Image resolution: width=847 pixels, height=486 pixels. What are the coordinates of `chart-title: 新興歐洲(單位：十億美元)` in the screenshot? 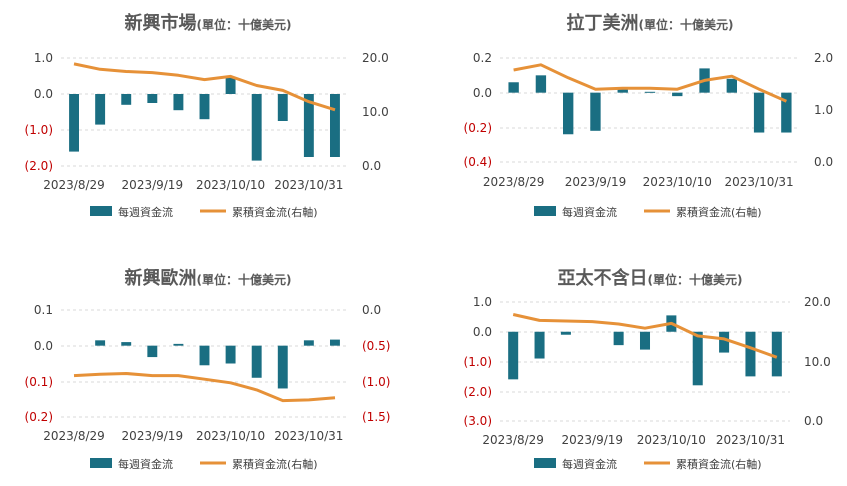 It's located at (208, 278).